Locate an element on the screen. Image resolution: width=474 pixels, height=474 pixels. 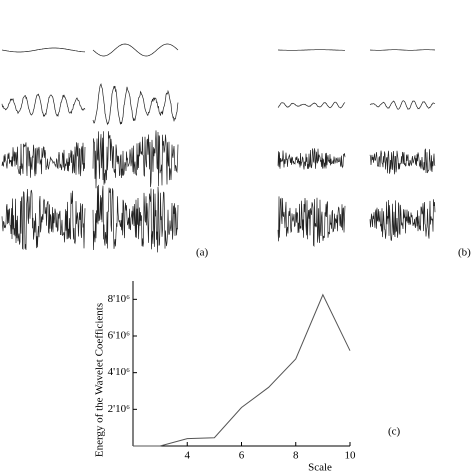
y-tick-label: 2'10⁶ is located at coordinates (119, 409).